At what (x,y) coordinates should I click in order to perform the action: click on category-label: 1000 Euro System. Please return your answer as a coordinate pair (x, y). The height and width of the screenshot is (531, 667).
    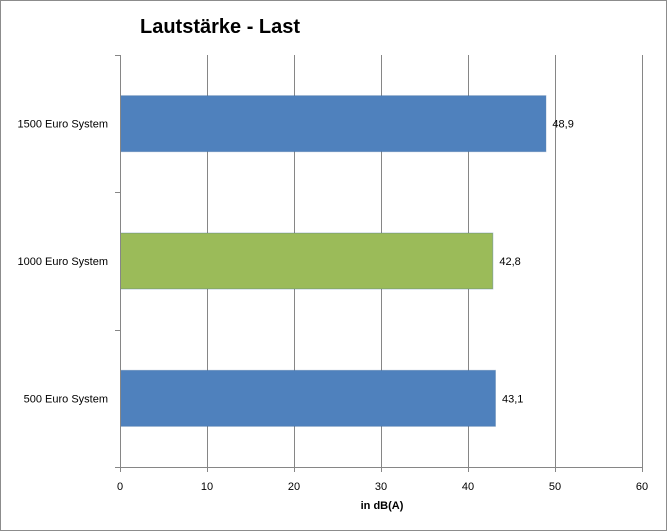
    Looking at the image, I should click on (63, 262).